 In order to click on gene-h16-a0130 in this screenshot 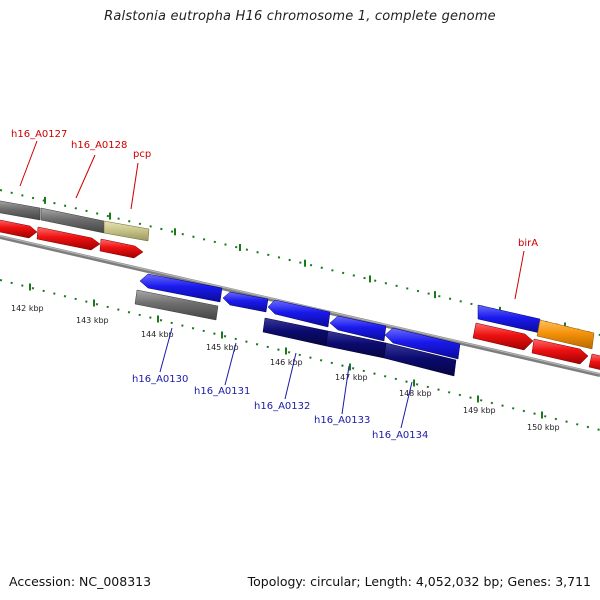, I will do `click(181, 288)`.